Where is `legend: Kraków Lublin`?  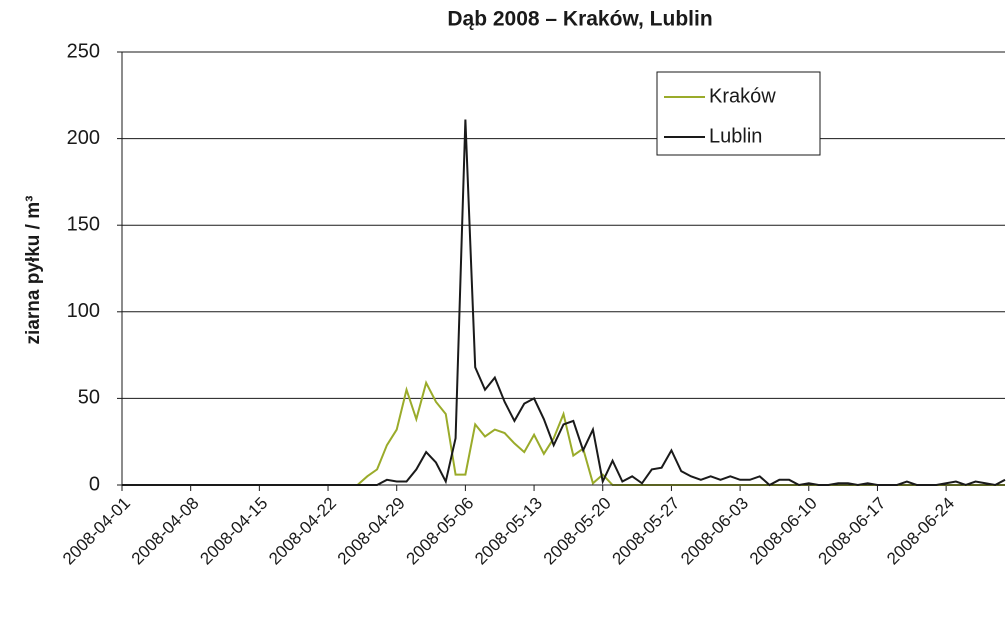
legend: Kraków Lublin is located at coordinates (738, 113).